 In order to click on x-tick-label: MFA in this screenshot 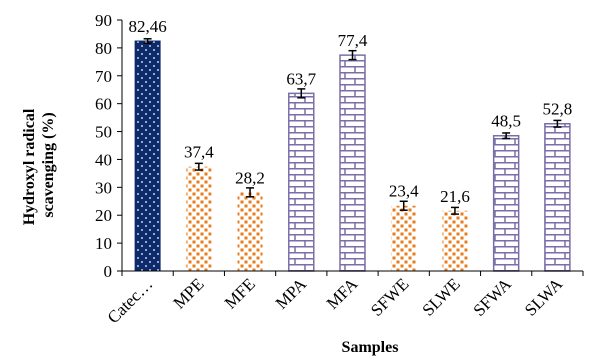, I will do `click(342, 293)`.